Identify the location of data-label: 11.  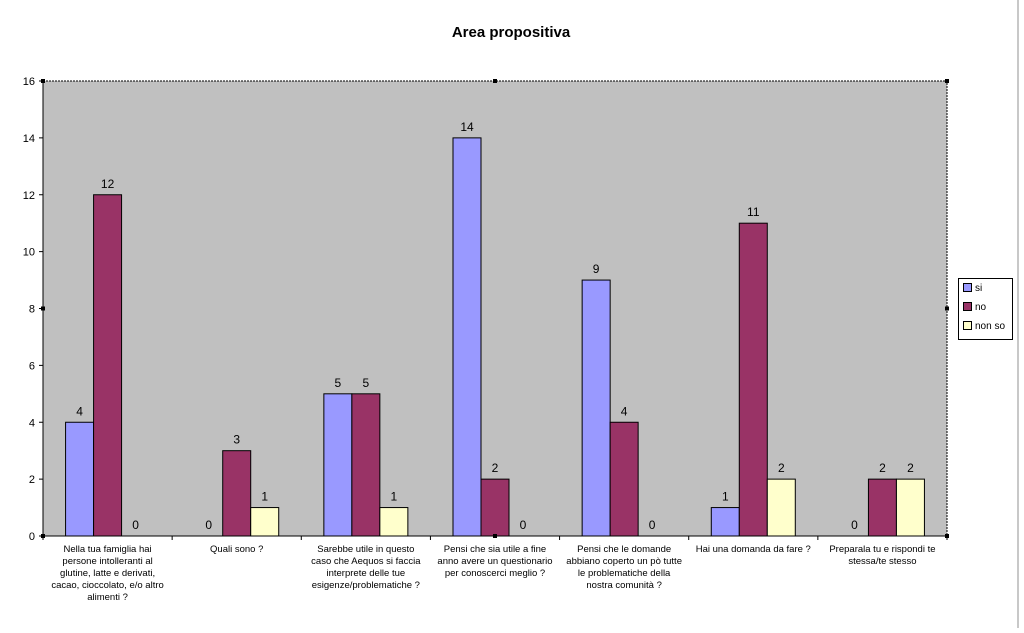
(753, 212).